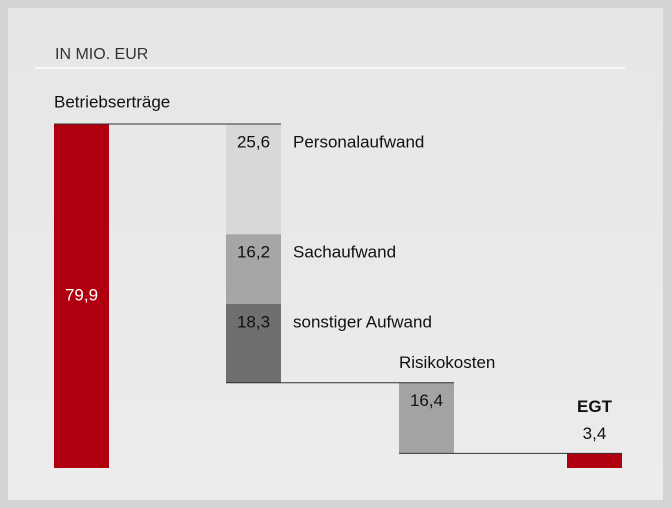  What do you see at coordinates (253, 321) in the screenshot?
I see `value-label: 18,3` at bounding box center [253, 321].